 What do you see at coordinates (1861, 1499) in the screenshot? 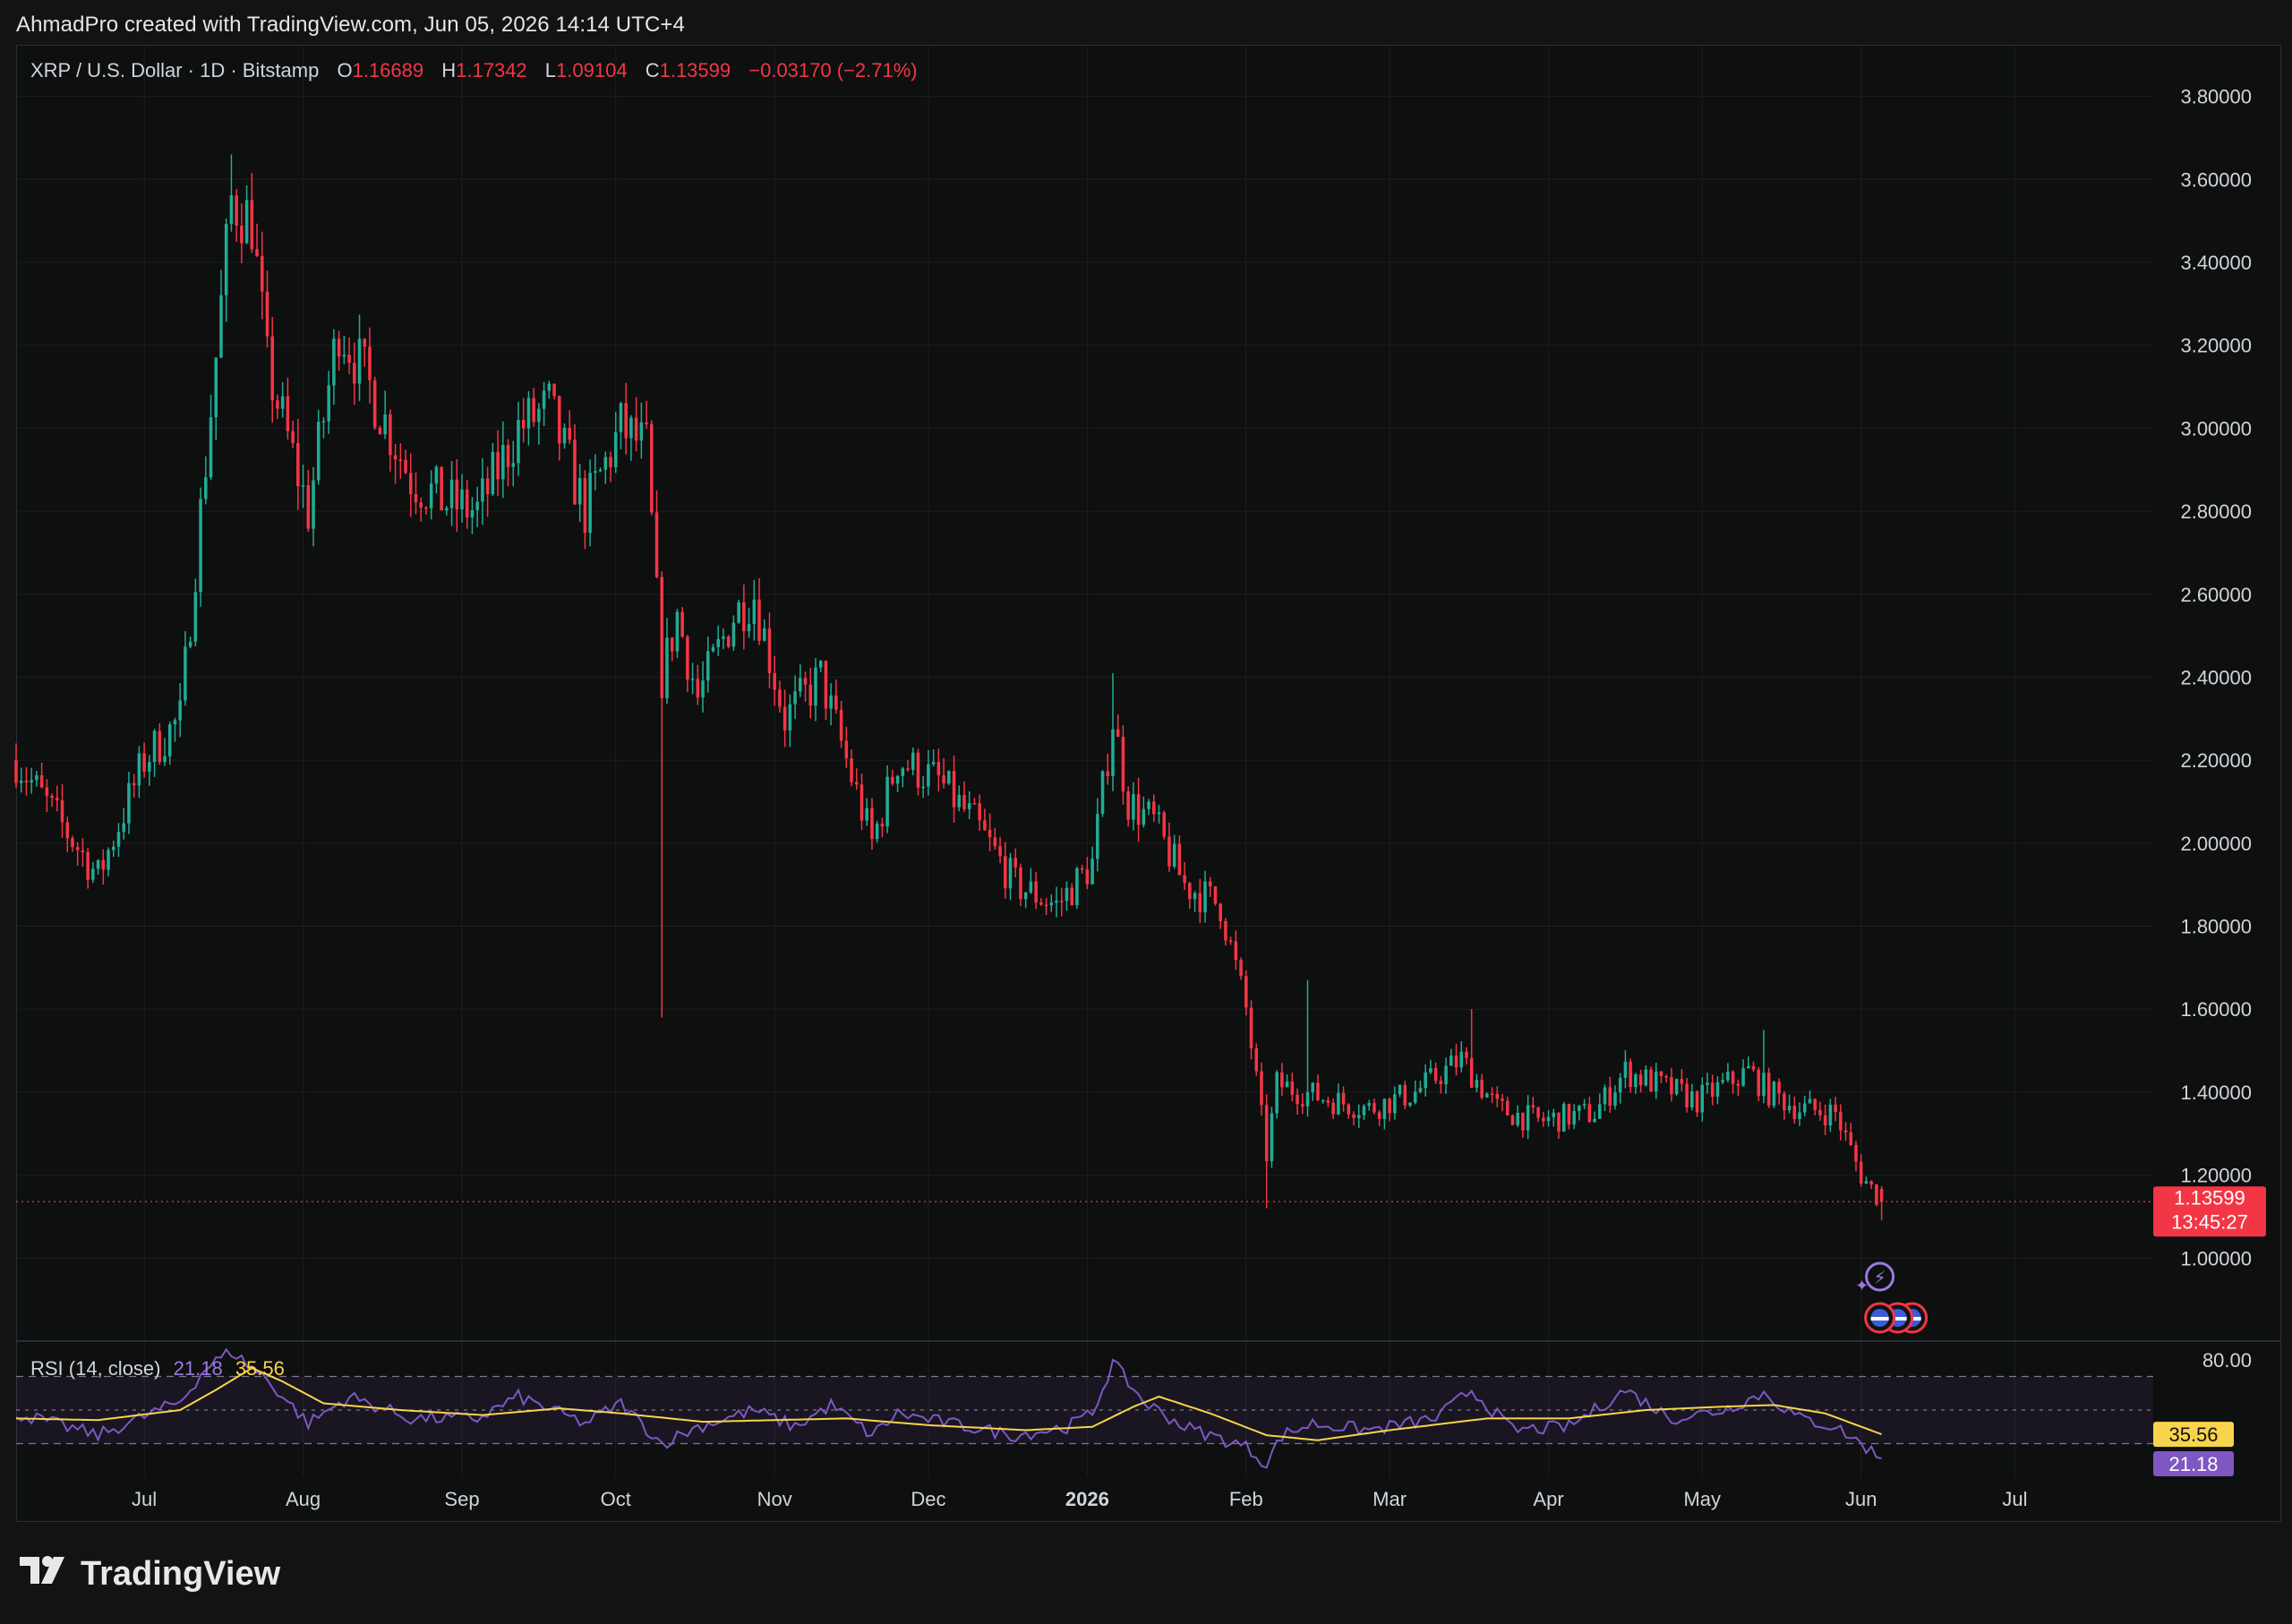
I see `x-tick-label: Jun` at bounding box center [1861, 1499].